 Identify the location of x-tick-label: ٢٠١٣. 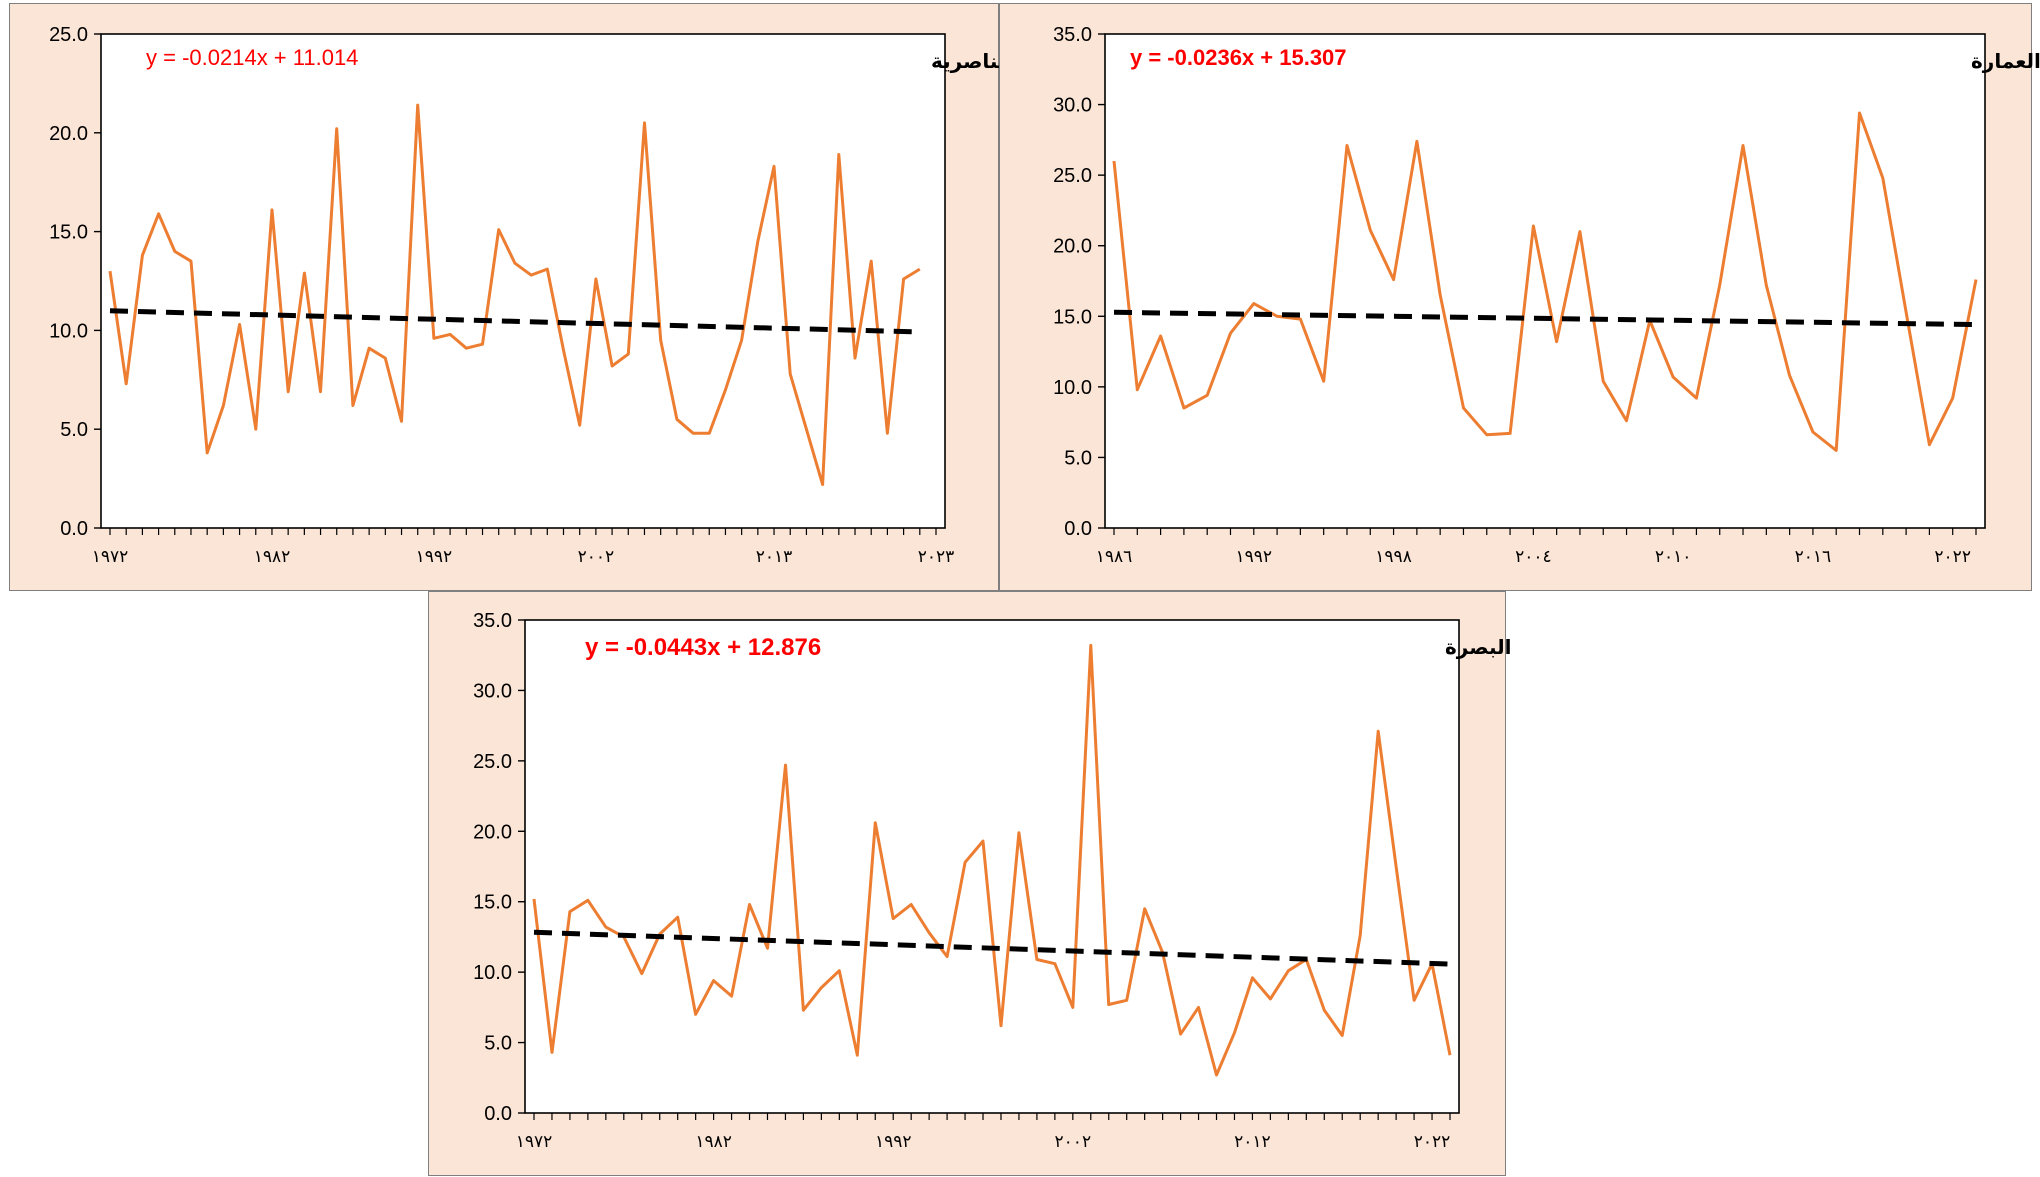
(774, 557).